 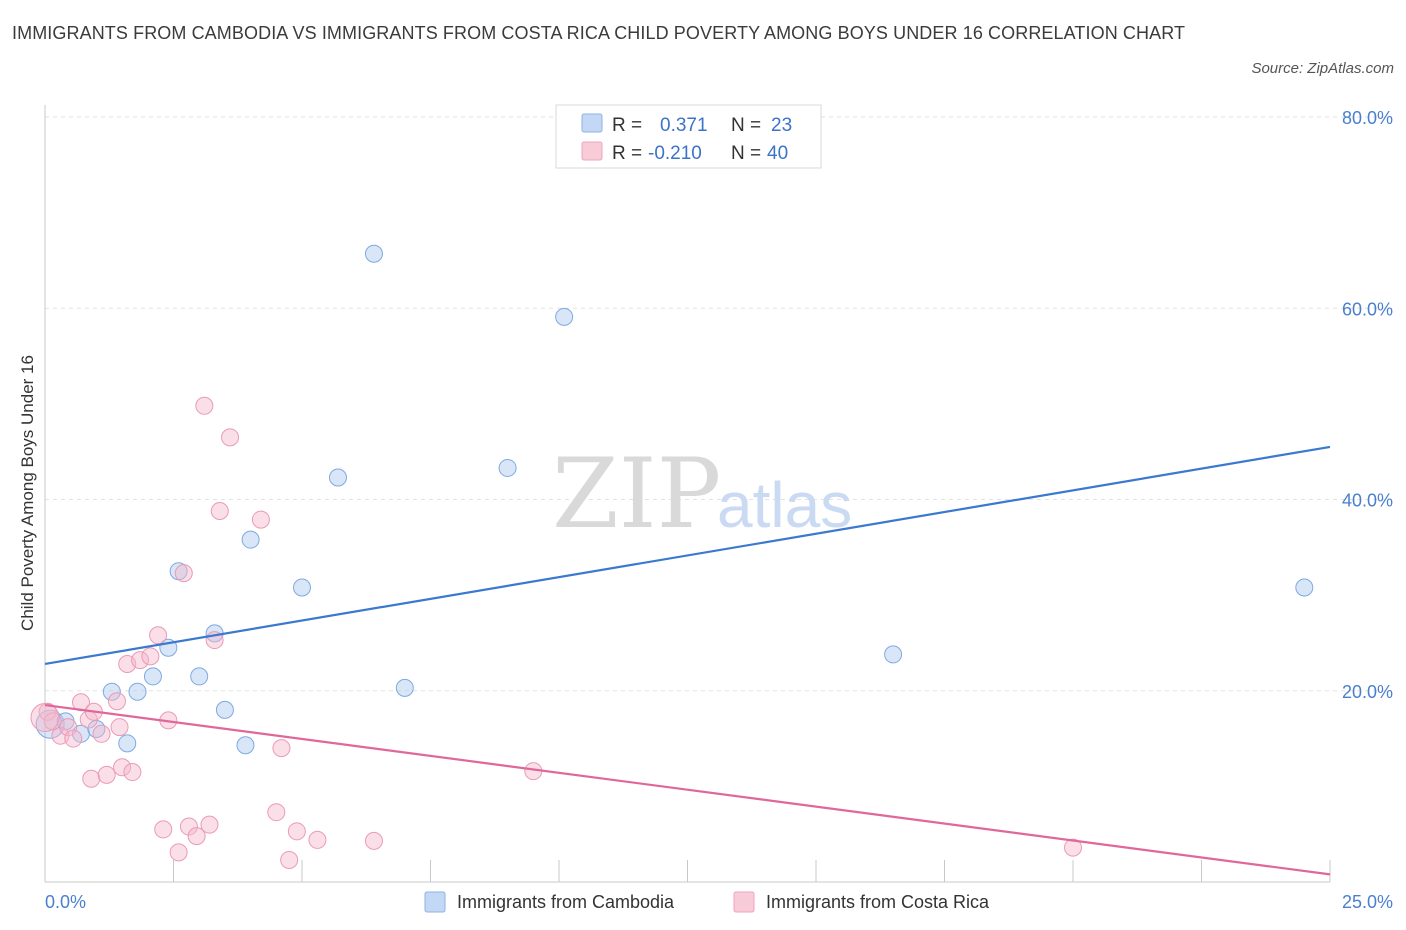 I want to click on bottom-legend-label-cambodia: Immigrants from Cambodia, so click(x=566, y=902).